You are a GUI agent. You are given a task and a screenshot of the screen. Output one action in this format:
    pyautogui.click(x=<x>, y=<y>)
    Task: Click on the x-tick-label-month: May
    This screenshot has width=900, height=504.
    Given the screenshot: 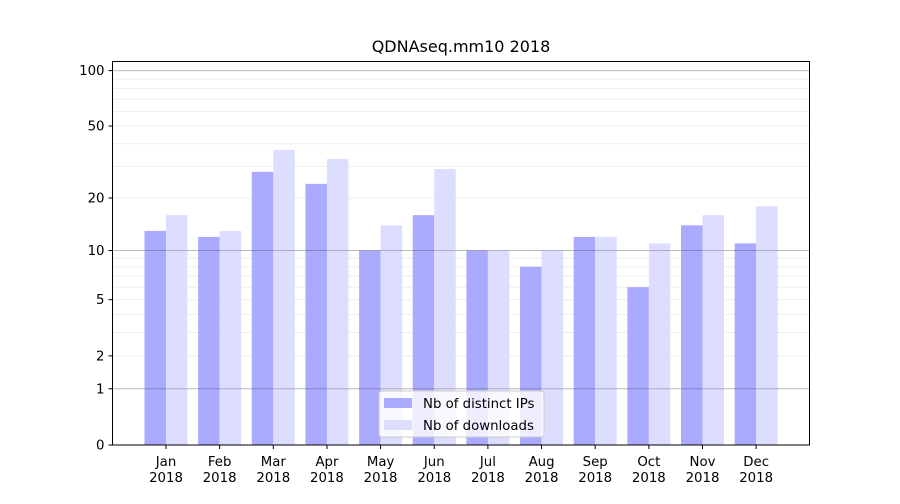 What is the action you would take?
    pyautogui.click(x=381, y=462)
    